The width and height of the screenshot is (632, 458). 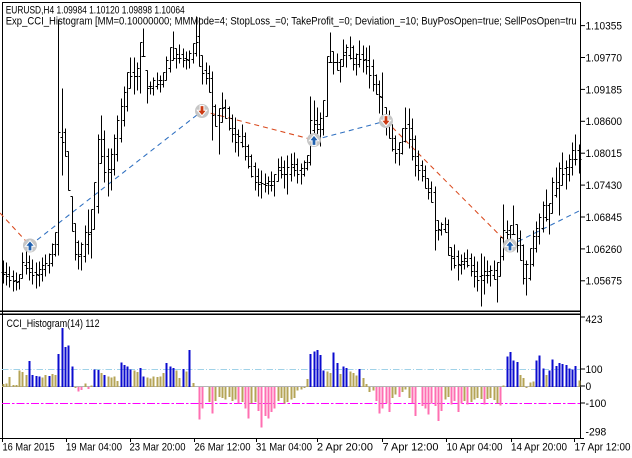 I want to click on svg-text: 423, so click(x=594, y=320).